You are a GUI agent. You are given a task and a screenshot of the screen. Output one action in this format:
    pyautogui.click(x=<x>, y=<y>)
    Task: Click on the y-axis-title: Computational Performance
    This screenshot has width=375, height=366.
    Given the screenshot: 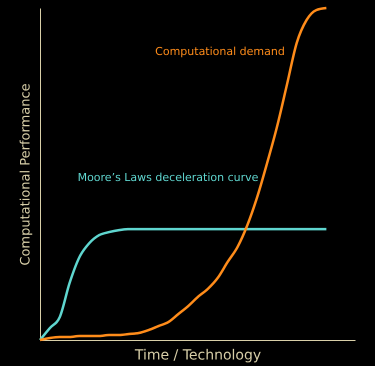 What is the action you would take?
    pyautogui.click(x=26, y=174)
    